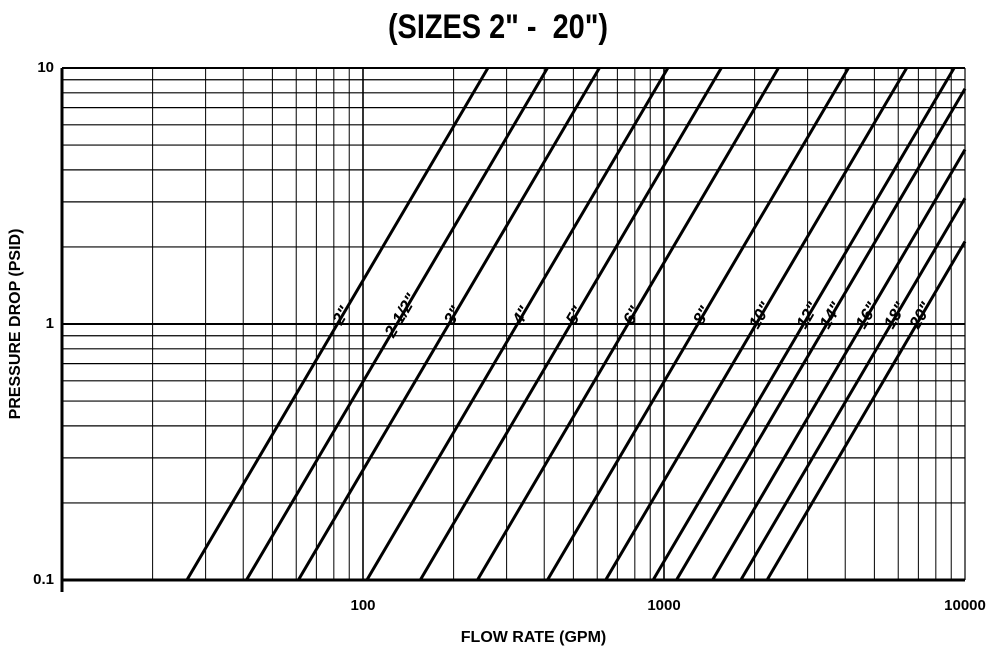  I want to click on series-label: 16", so click(867, 315).